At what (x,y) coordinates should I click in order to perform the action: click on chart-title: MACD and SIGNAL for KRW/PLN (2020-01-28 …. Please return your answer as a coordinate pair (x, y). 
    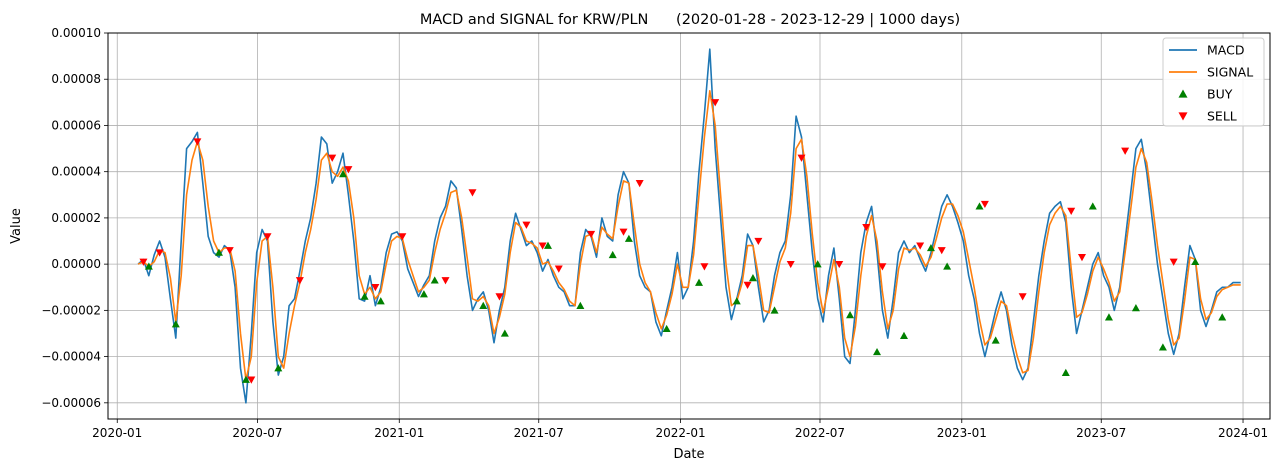
    Looking at the image, I should click on (690, 20).